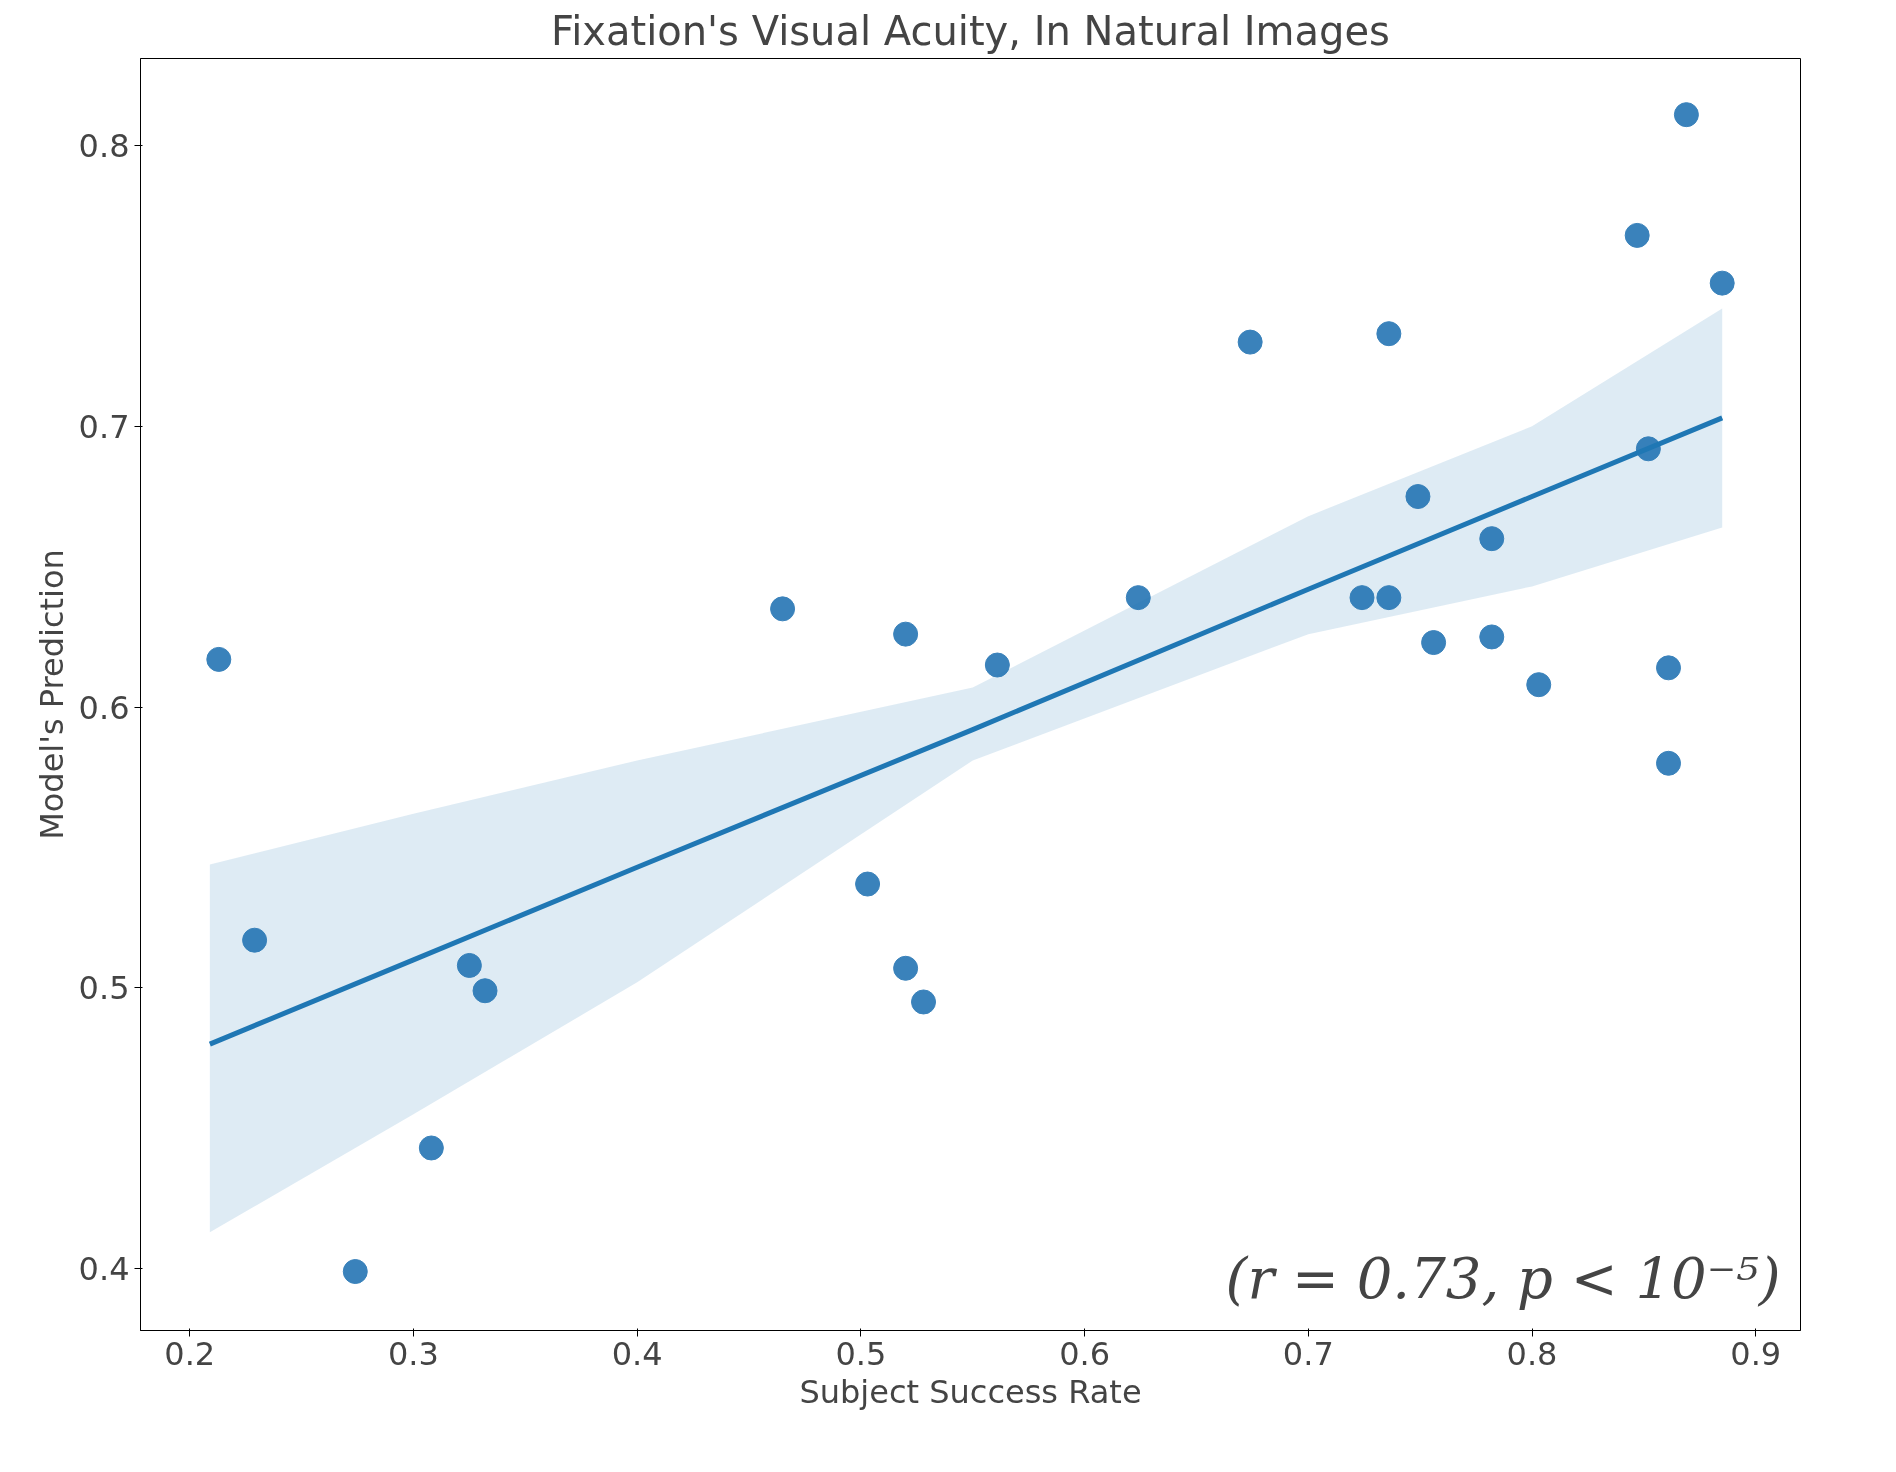  Describe the element at coordinates (1308, 1353) in the screenshot. I see `x-tick-label: 0.7` at that location.